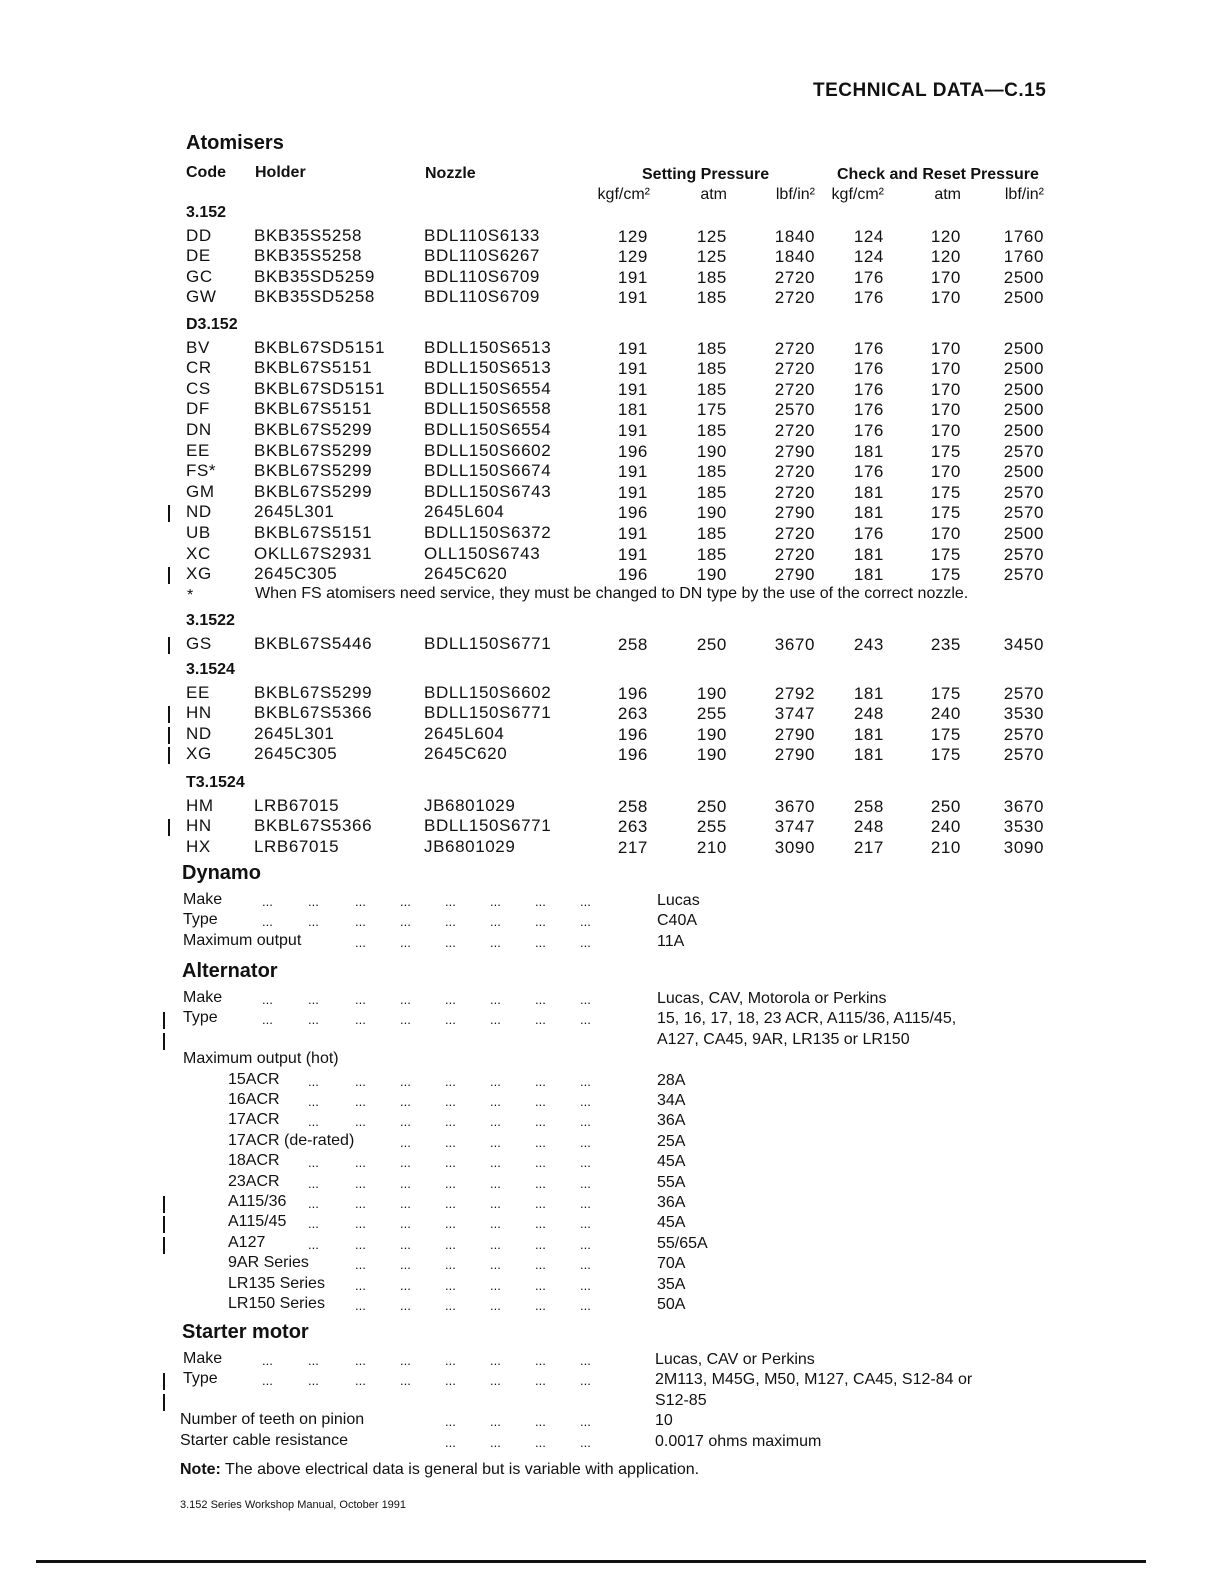 This screenshot has height=1584, width=1224. I want to click on pressure-value: 181, so click(868, 693).